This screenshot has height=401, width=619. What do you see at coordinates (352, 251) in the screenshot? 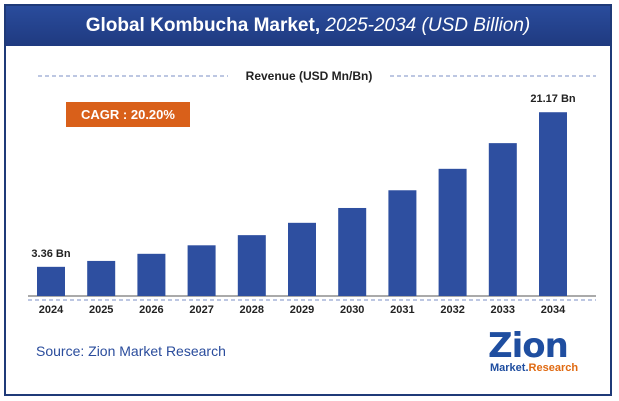
I see `bar-2030` at bounding box center [352, 251].